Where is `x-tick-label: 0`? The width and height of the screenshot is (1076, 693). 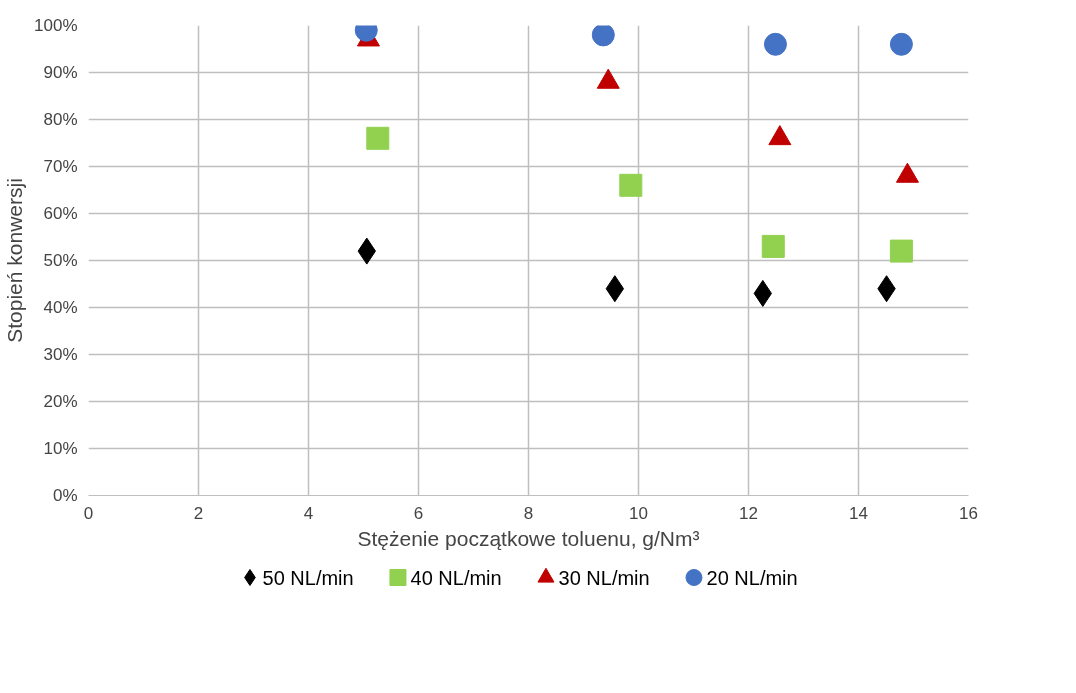
x-tick-label: 0 is located at coordinates (88, 513).